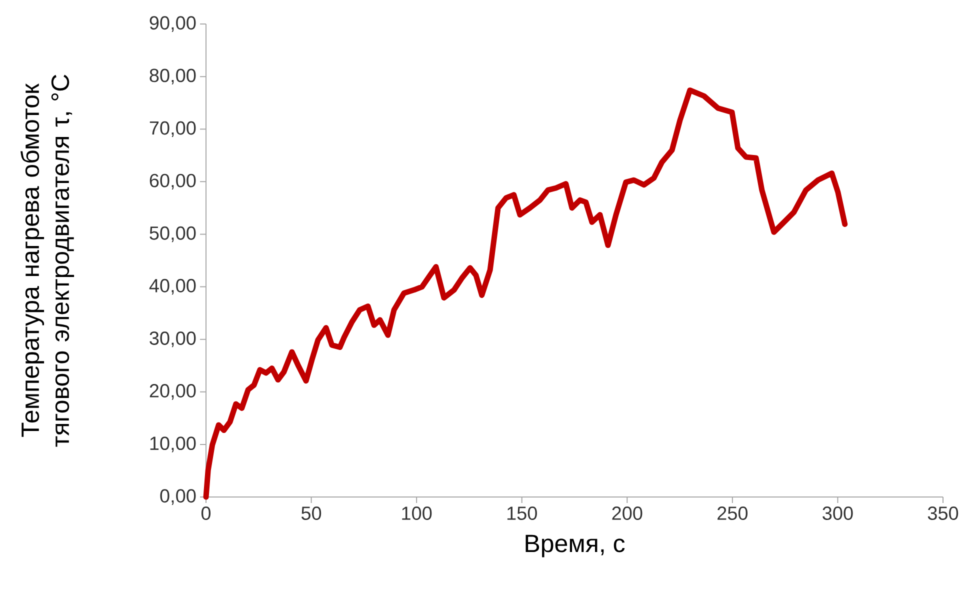 The image size is (966, 592). What do you see at coordinates (311, 513) in the screenshot?
I see `x-tick-label: 50` at bounding box center [311, 513].